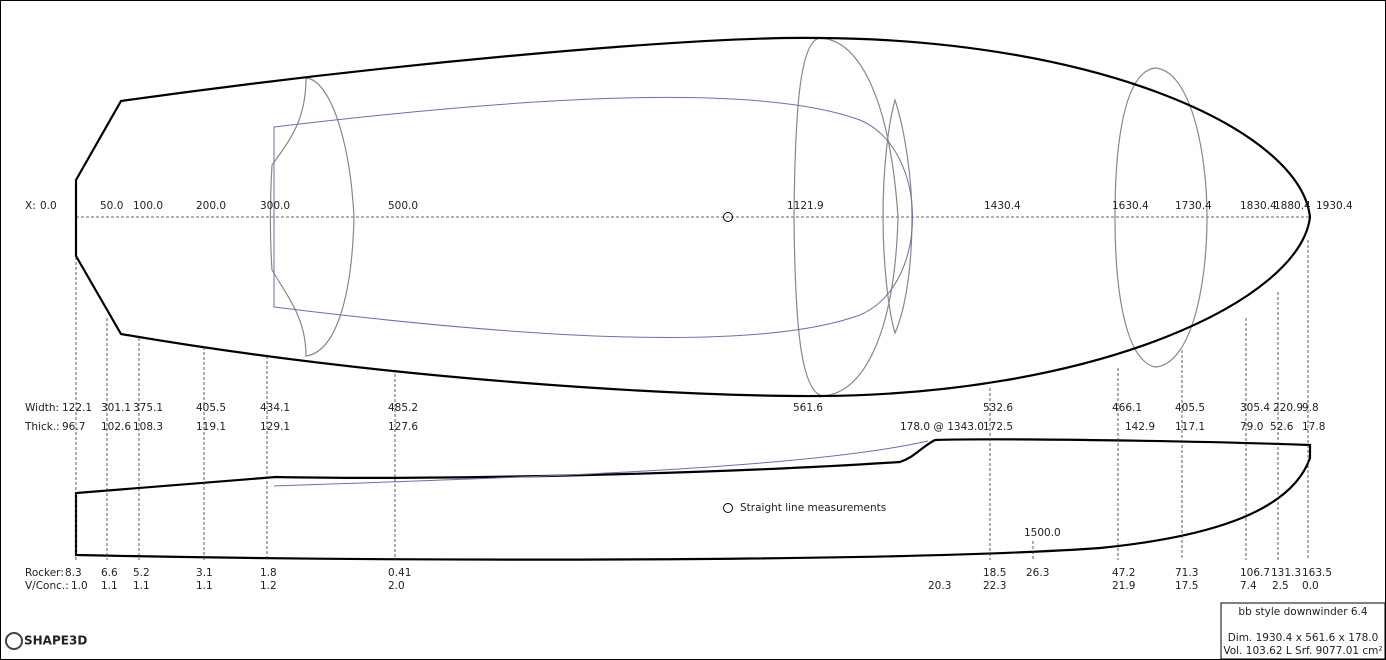  What do you see at coordinates (268, 586) in the screenshot?
I see `vconc-value: 1.2` at bounding box center [268, 586].